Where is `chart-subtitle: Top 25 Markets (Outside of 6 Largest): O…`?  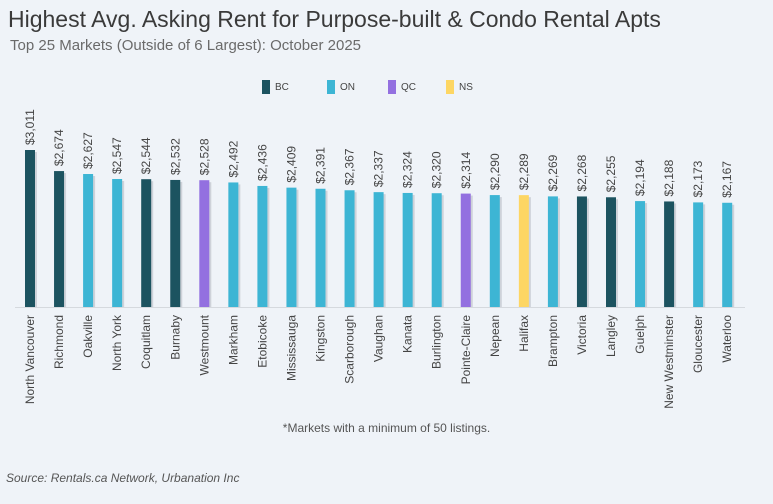 chart-subtitle: Top 25 Markets (Outside of 6 Largest): O… is located at coordinates (186, 45).